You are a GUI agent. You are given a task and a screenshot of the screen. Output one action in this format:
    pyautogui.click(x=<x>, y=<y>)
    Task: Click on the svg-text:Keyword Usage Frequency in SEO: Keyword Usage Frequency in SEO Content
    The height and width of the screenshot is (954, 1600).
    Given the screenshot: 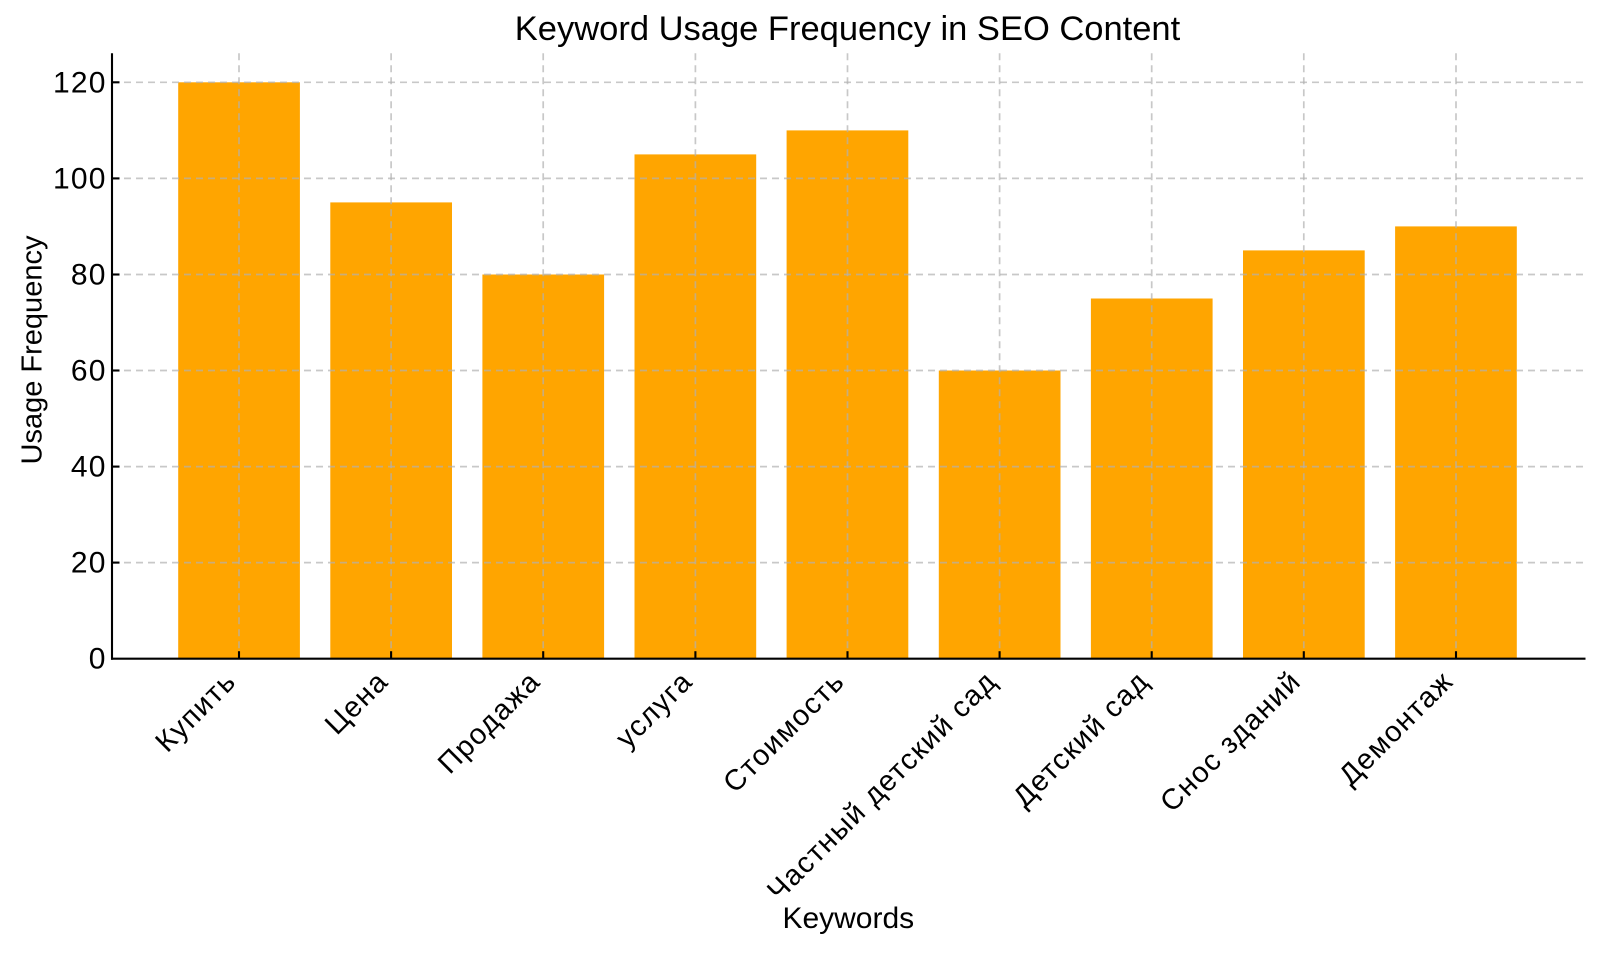 What is the action you would take?
    pyautogui.click(x=848, y=29)
    